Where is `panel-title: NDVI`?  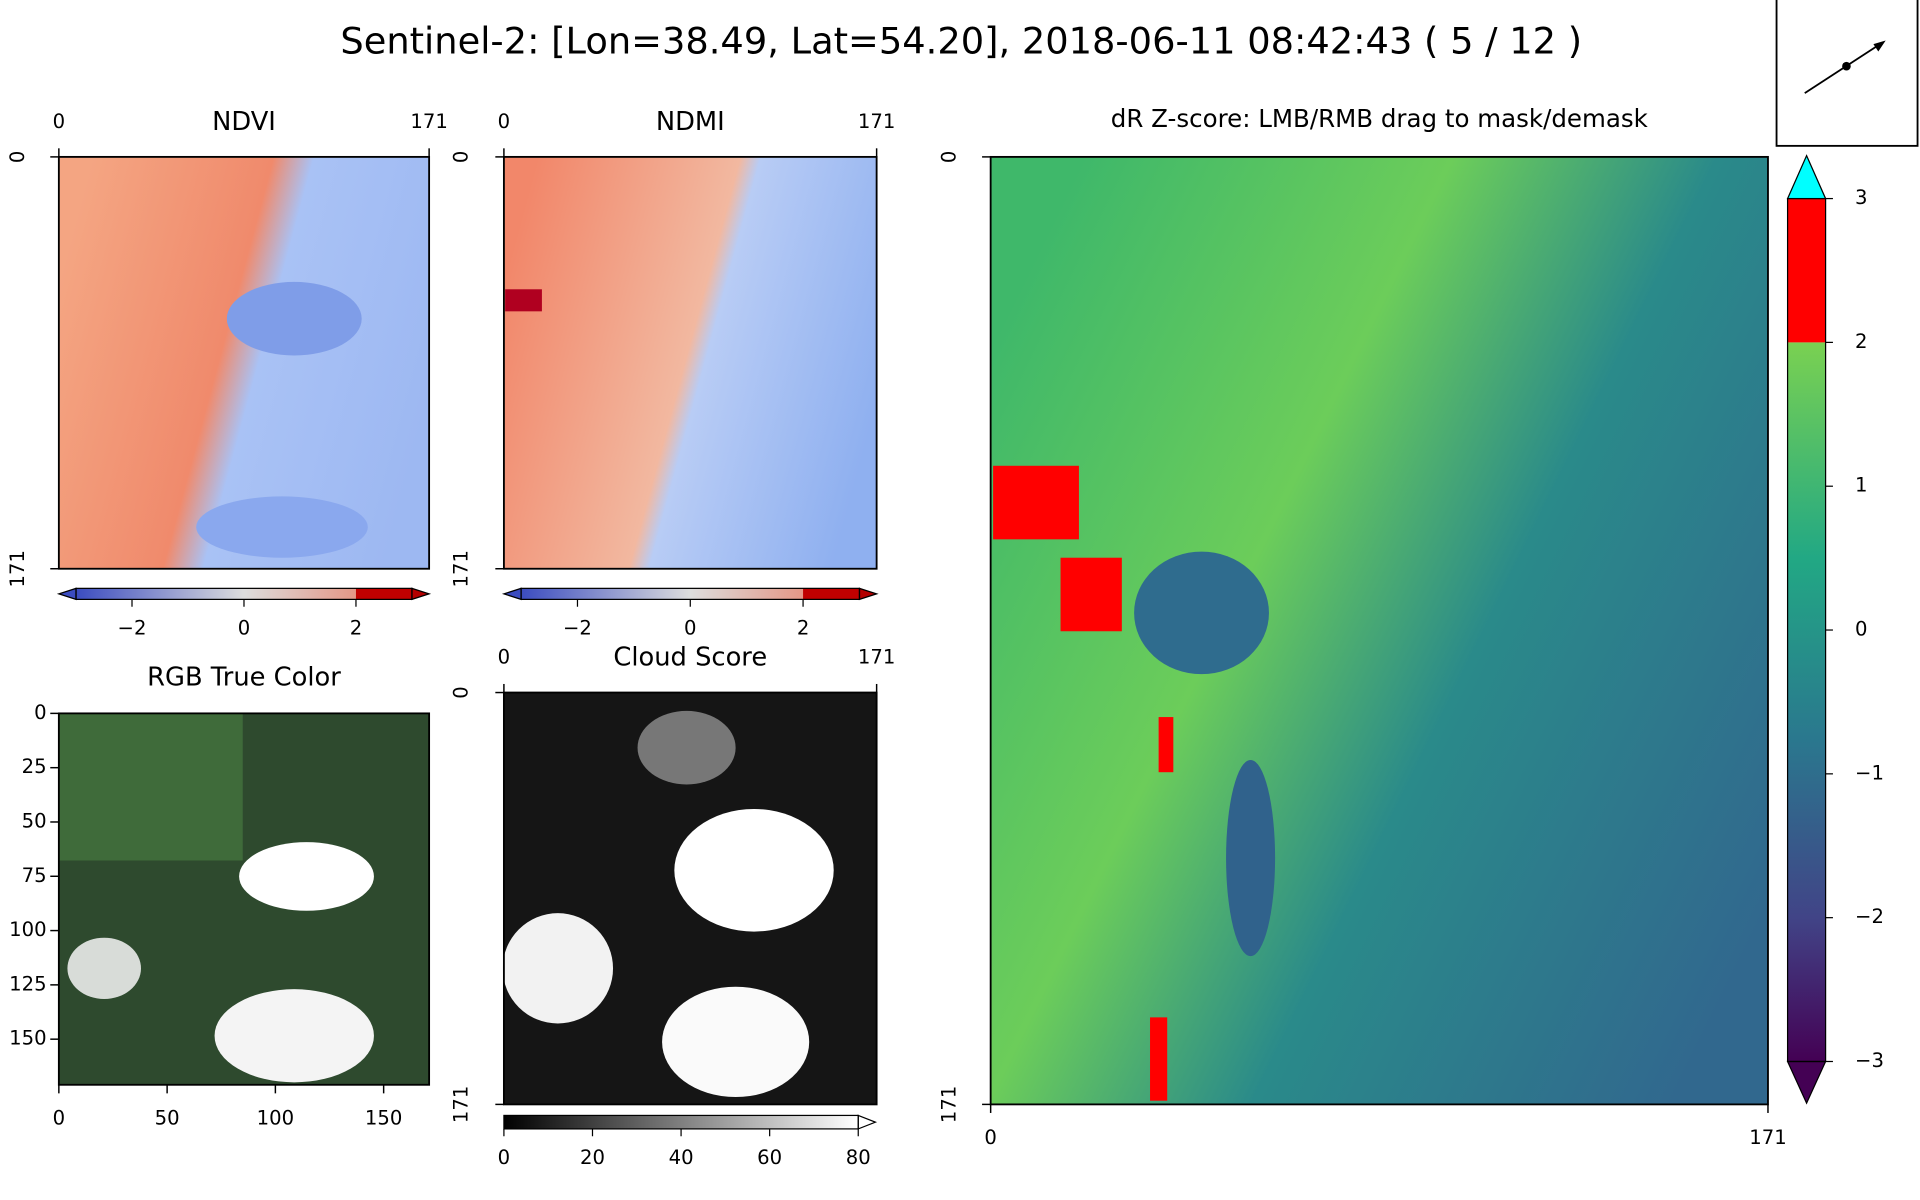 panel-title: NDVI is located at coordinates (244, 122).